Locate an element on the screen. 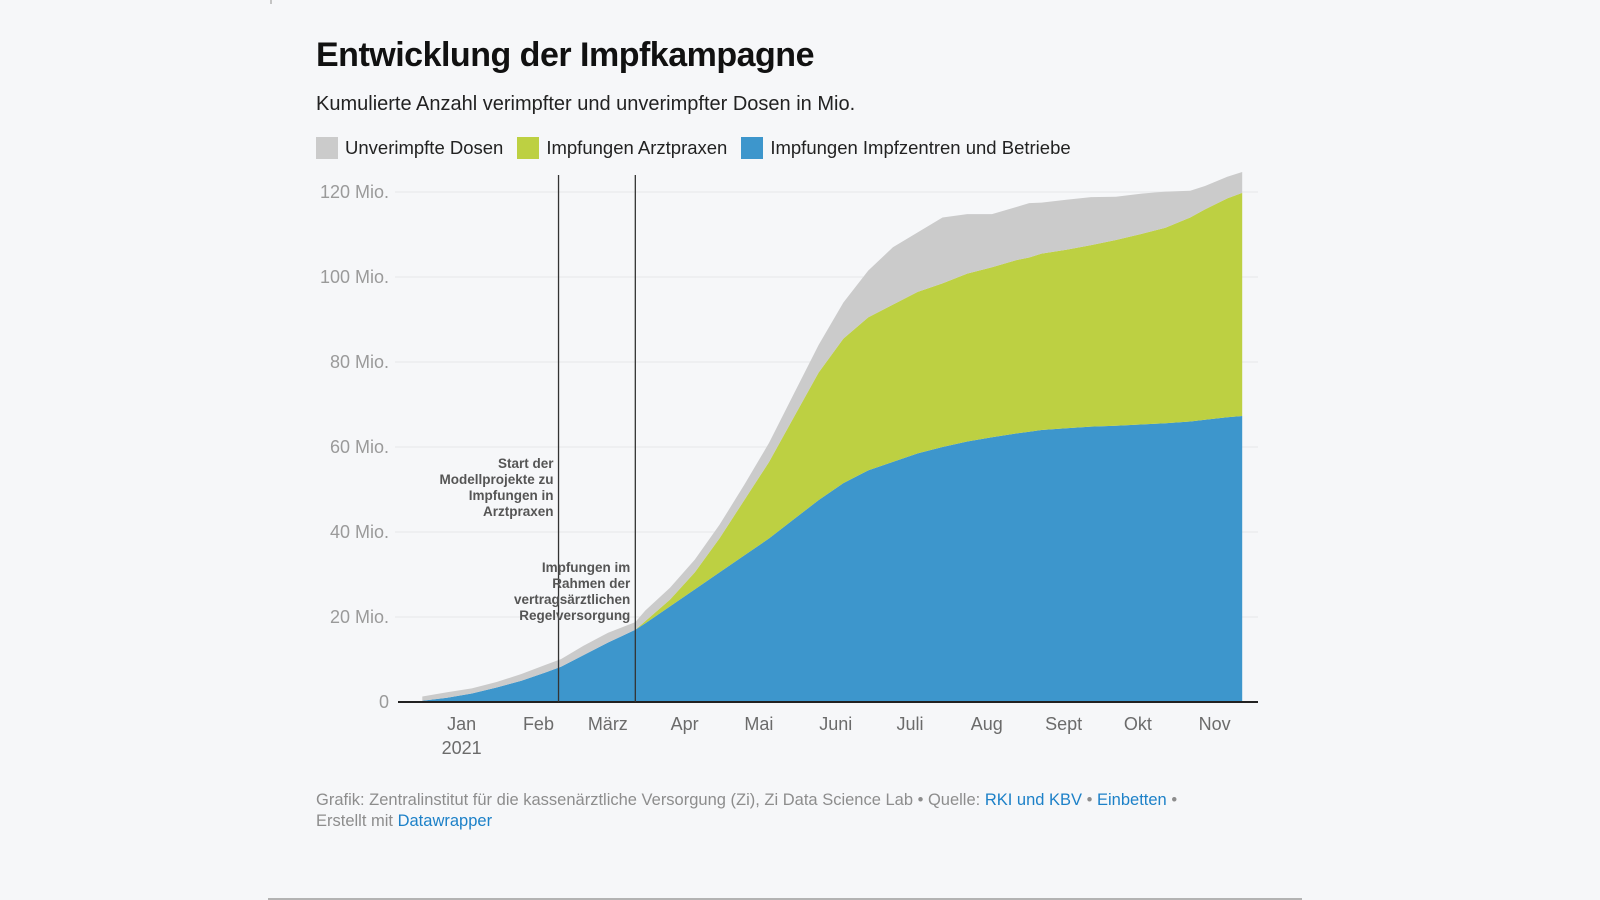 Image resolution: width=1600 pixels, height=900 pixels. chart-title: Entwicklung der Impfkampagne is located at coordinates (565, 55).